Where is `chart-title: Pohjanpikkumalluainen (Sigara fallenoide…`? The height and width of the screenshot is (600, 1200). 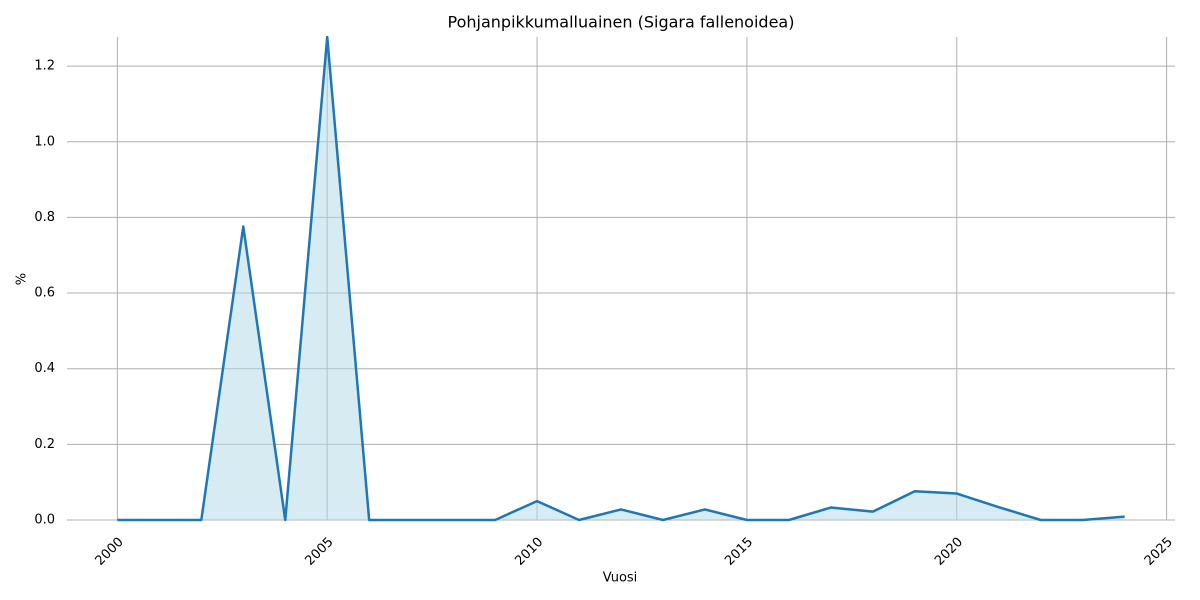
chart-title: Pohjanpikkumalluainen (Sigara fallenoide… is located at coordinates (621, 22).